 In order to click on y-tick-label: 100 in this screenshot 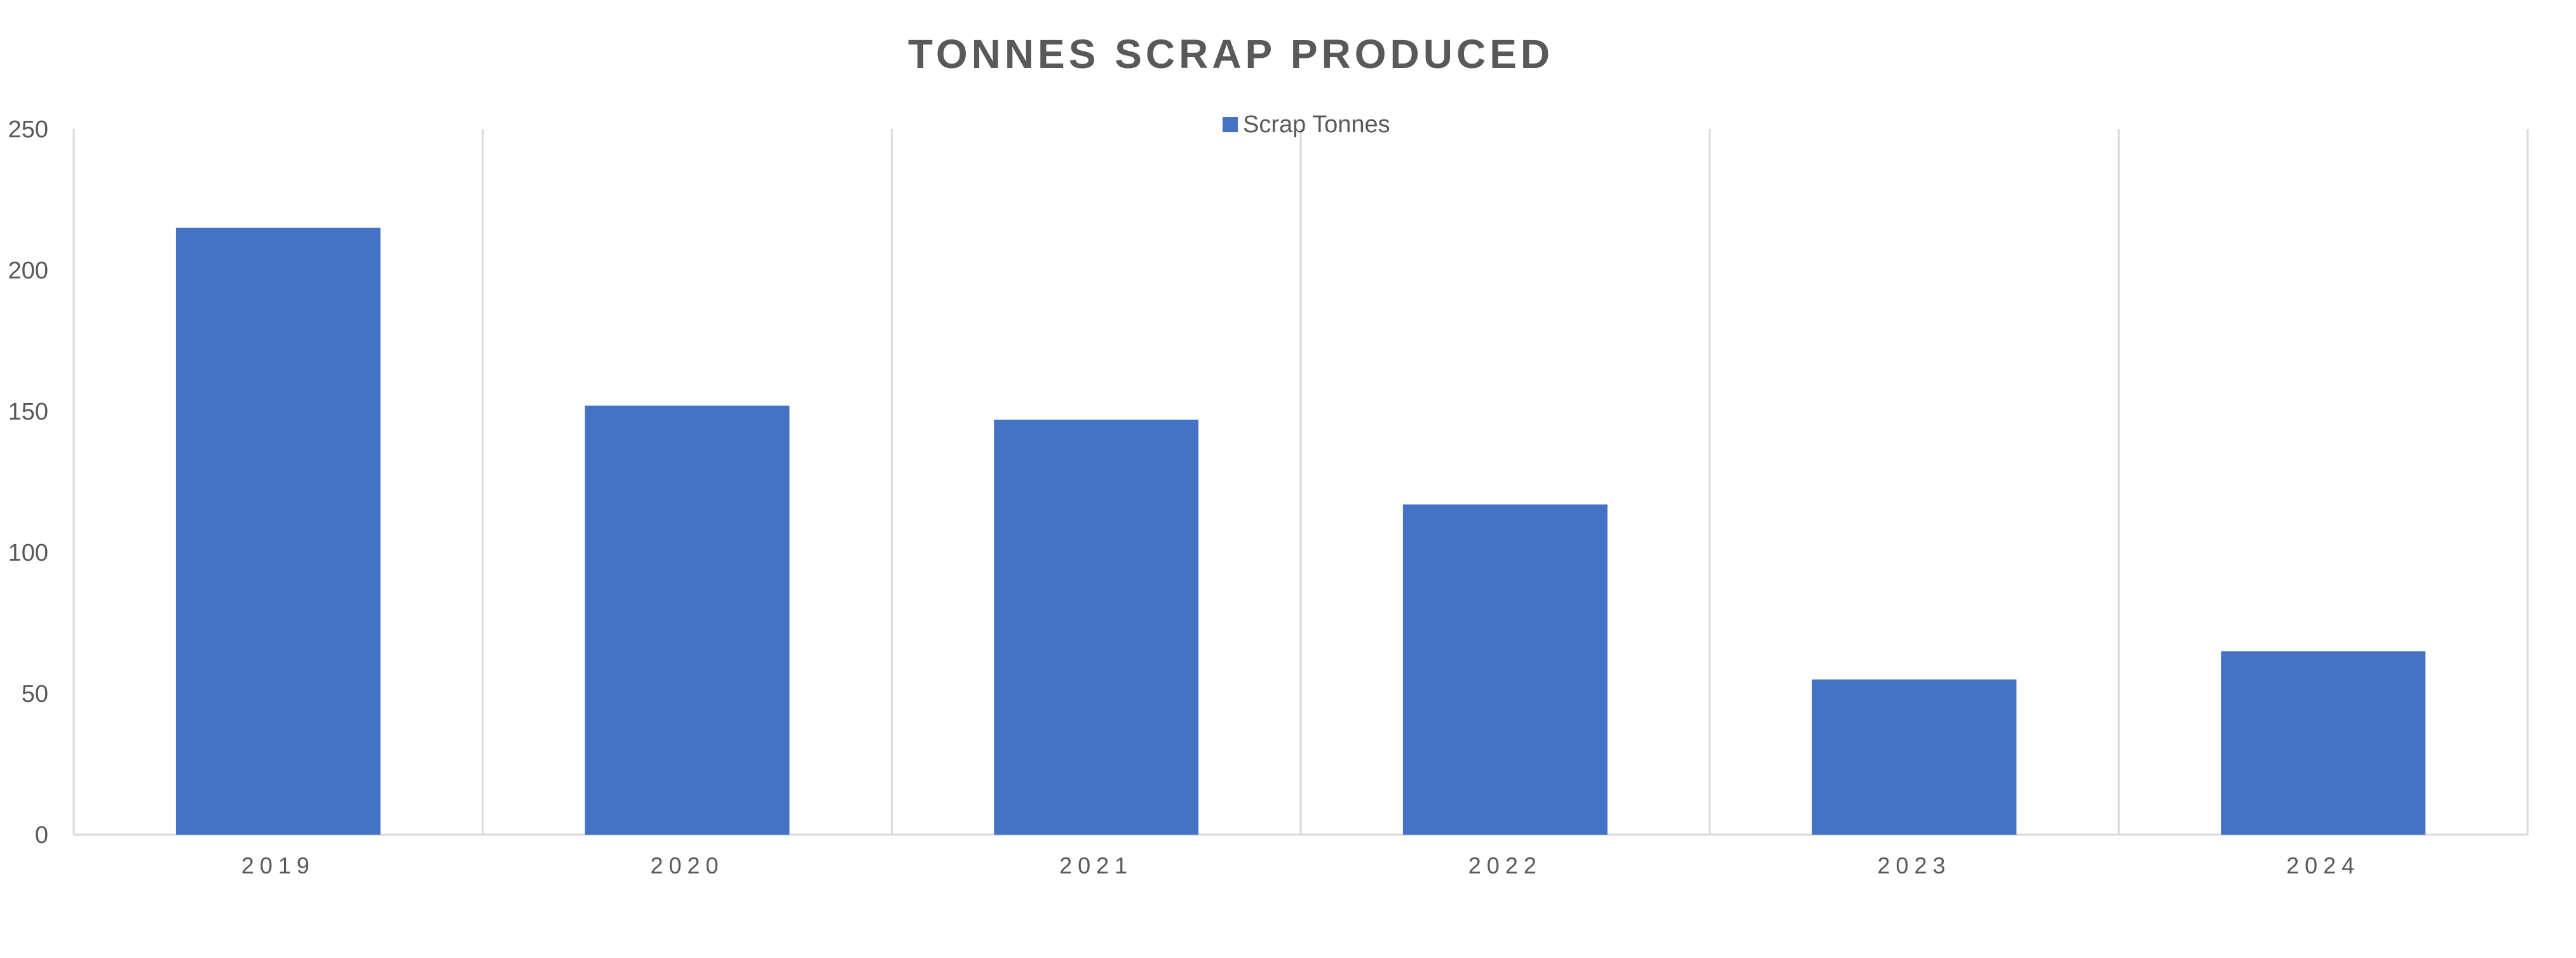, I will do `click(28, 553)`.